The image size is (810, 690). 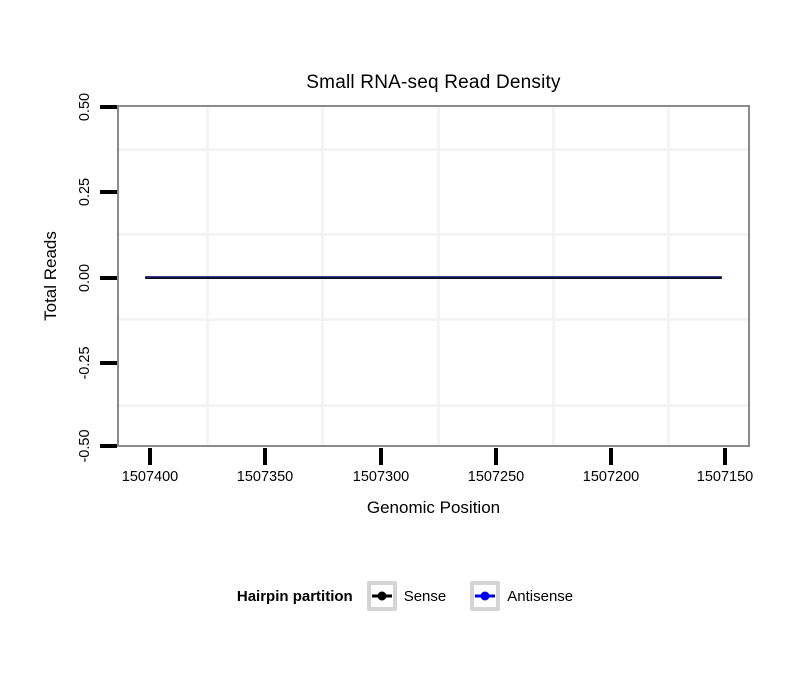 I want to click on chart-title: Small RNA-seq Read Density, so click(x=433, y=82).